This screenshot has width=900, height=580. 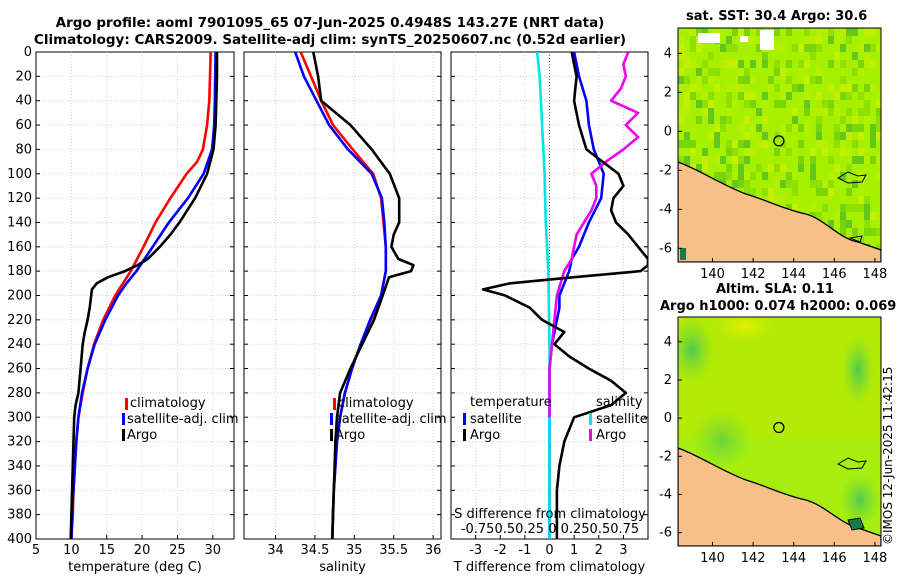 What do you see at coordinates (779, 145) in the screenshot?
I see `sst-map-frame` at bounding box center [779, 145].